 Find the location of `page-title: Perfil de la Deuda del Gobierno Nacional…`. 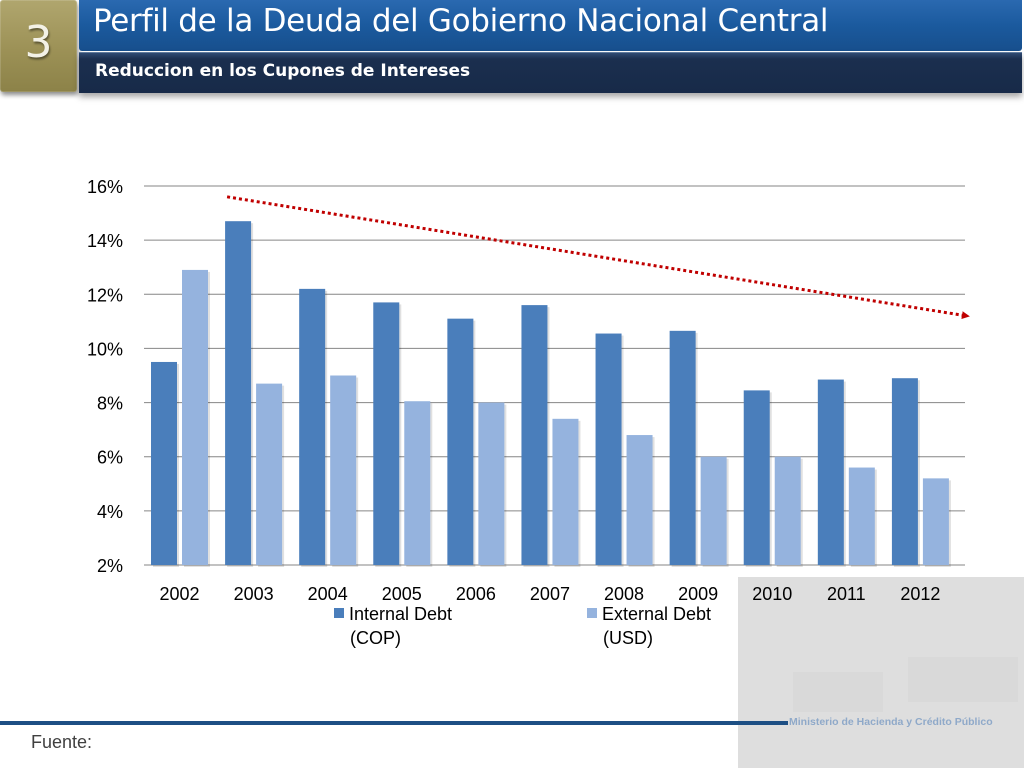

page-title: Perfil de la Deuda del Gobierno Nacional… is located at coordinates (461, 21).